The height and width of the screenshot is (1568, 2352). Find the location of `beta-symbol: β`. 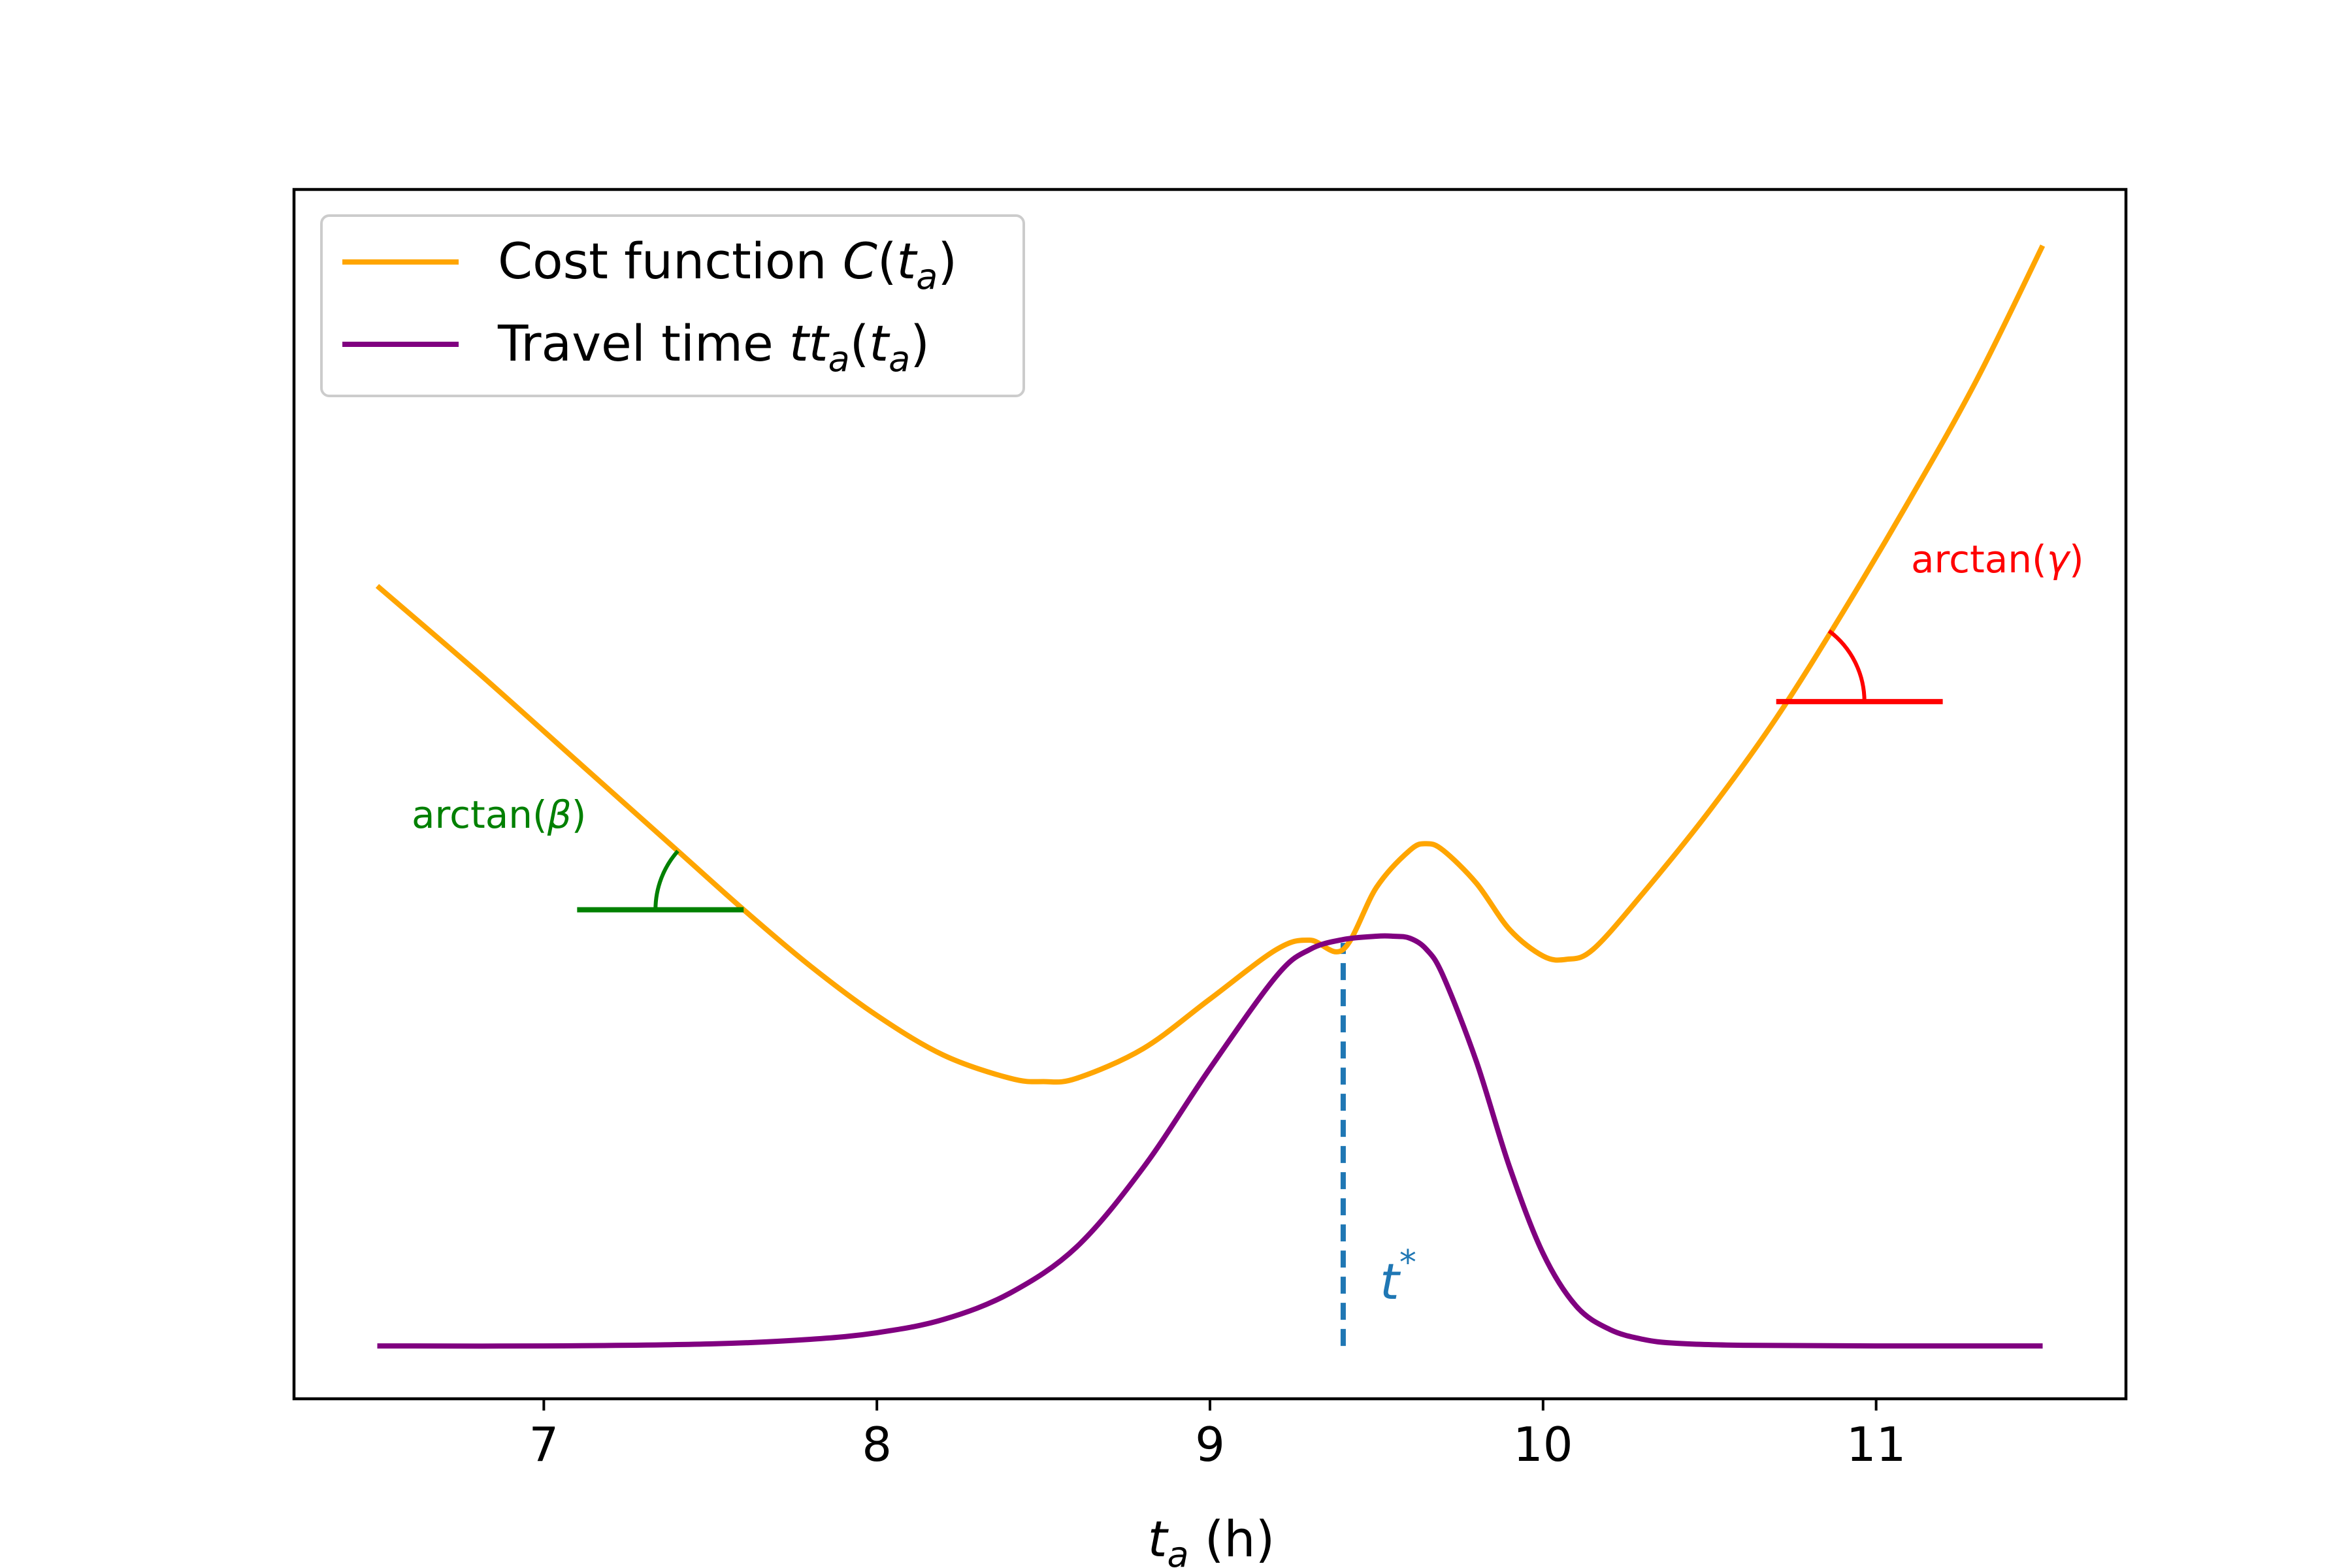

beta-symbol: β is located at coordinates (559, 814).